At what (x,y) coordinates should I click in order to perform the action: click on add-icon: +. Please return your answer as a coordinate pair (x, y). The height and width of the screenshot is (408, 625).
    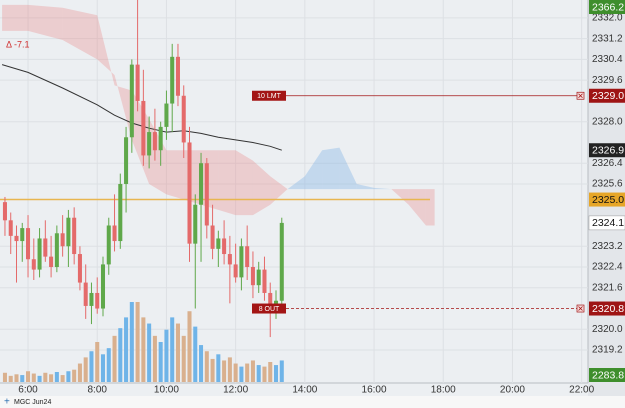
    Looking at the image, I should click on (7, 402).